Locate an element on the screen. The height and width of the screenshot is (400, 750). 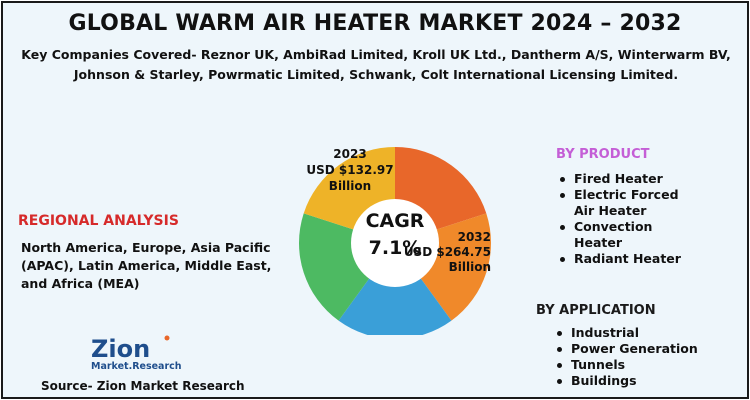
annotation-2023-year: 2023 is located at coordinates (349, 154).